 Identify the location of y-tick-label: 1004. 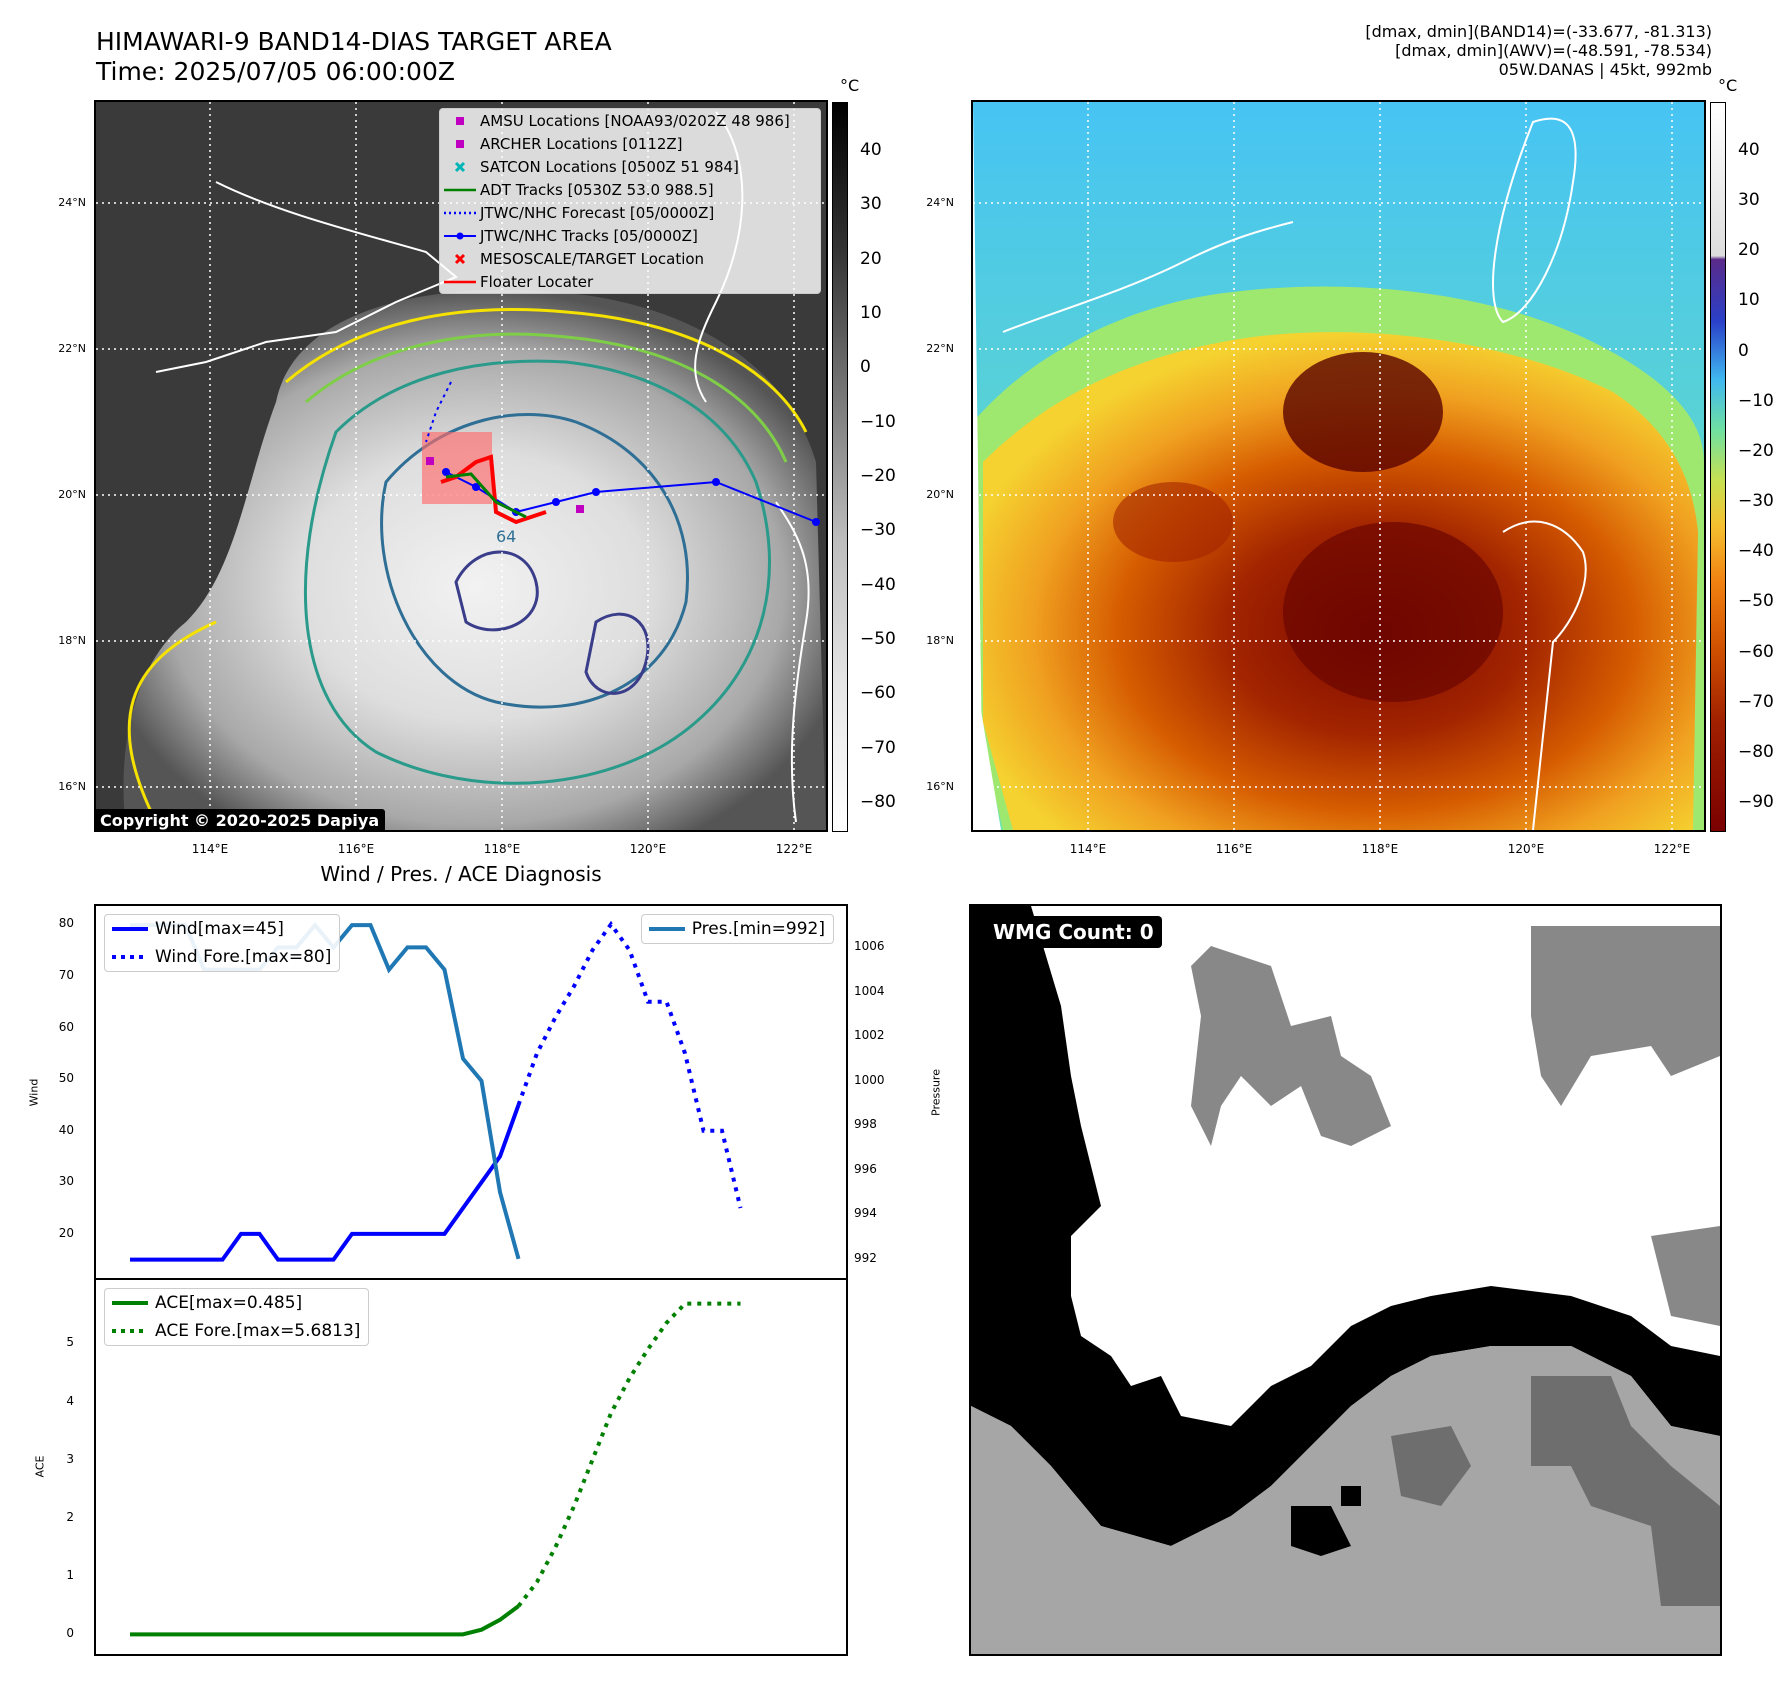
(869, 990).